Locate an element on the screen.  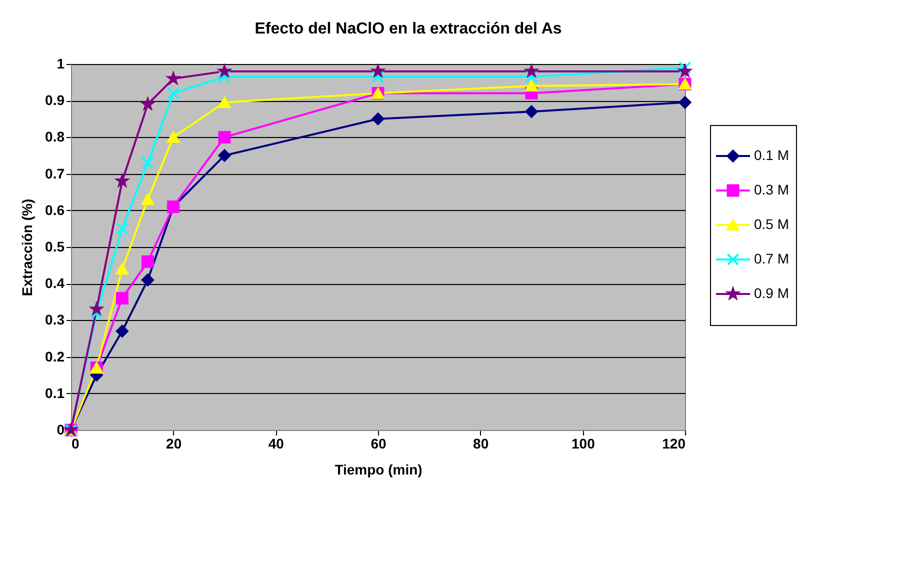
x-tick-label: 80 is located at coordinates (481, 444).